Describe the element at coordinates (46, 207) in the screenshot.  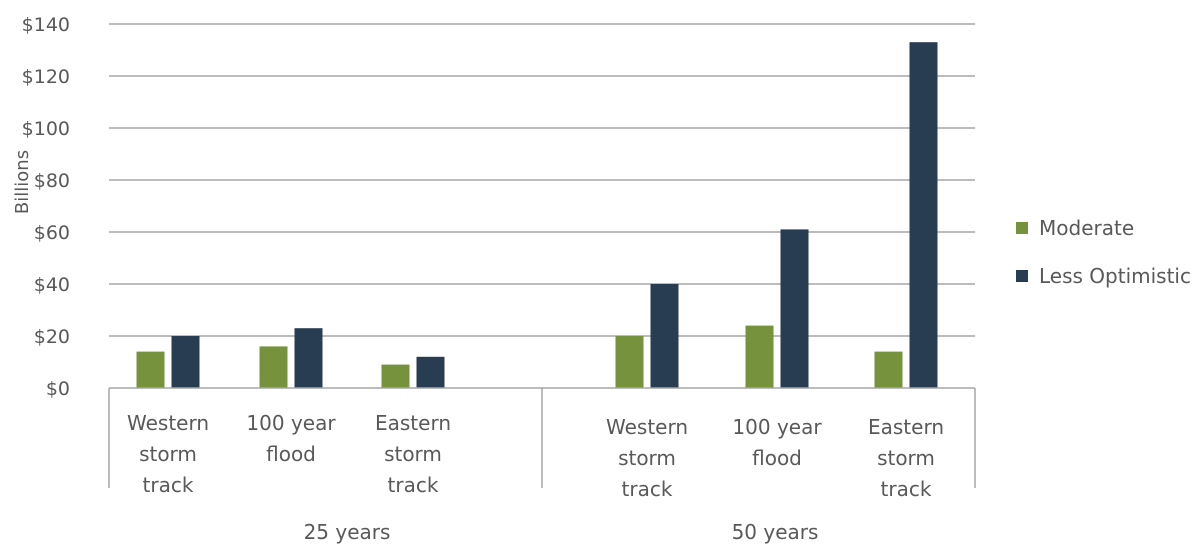
I see `y-axis-ticks: $0 $20 $40 $60 $80 $100 $120 $140` at that location.